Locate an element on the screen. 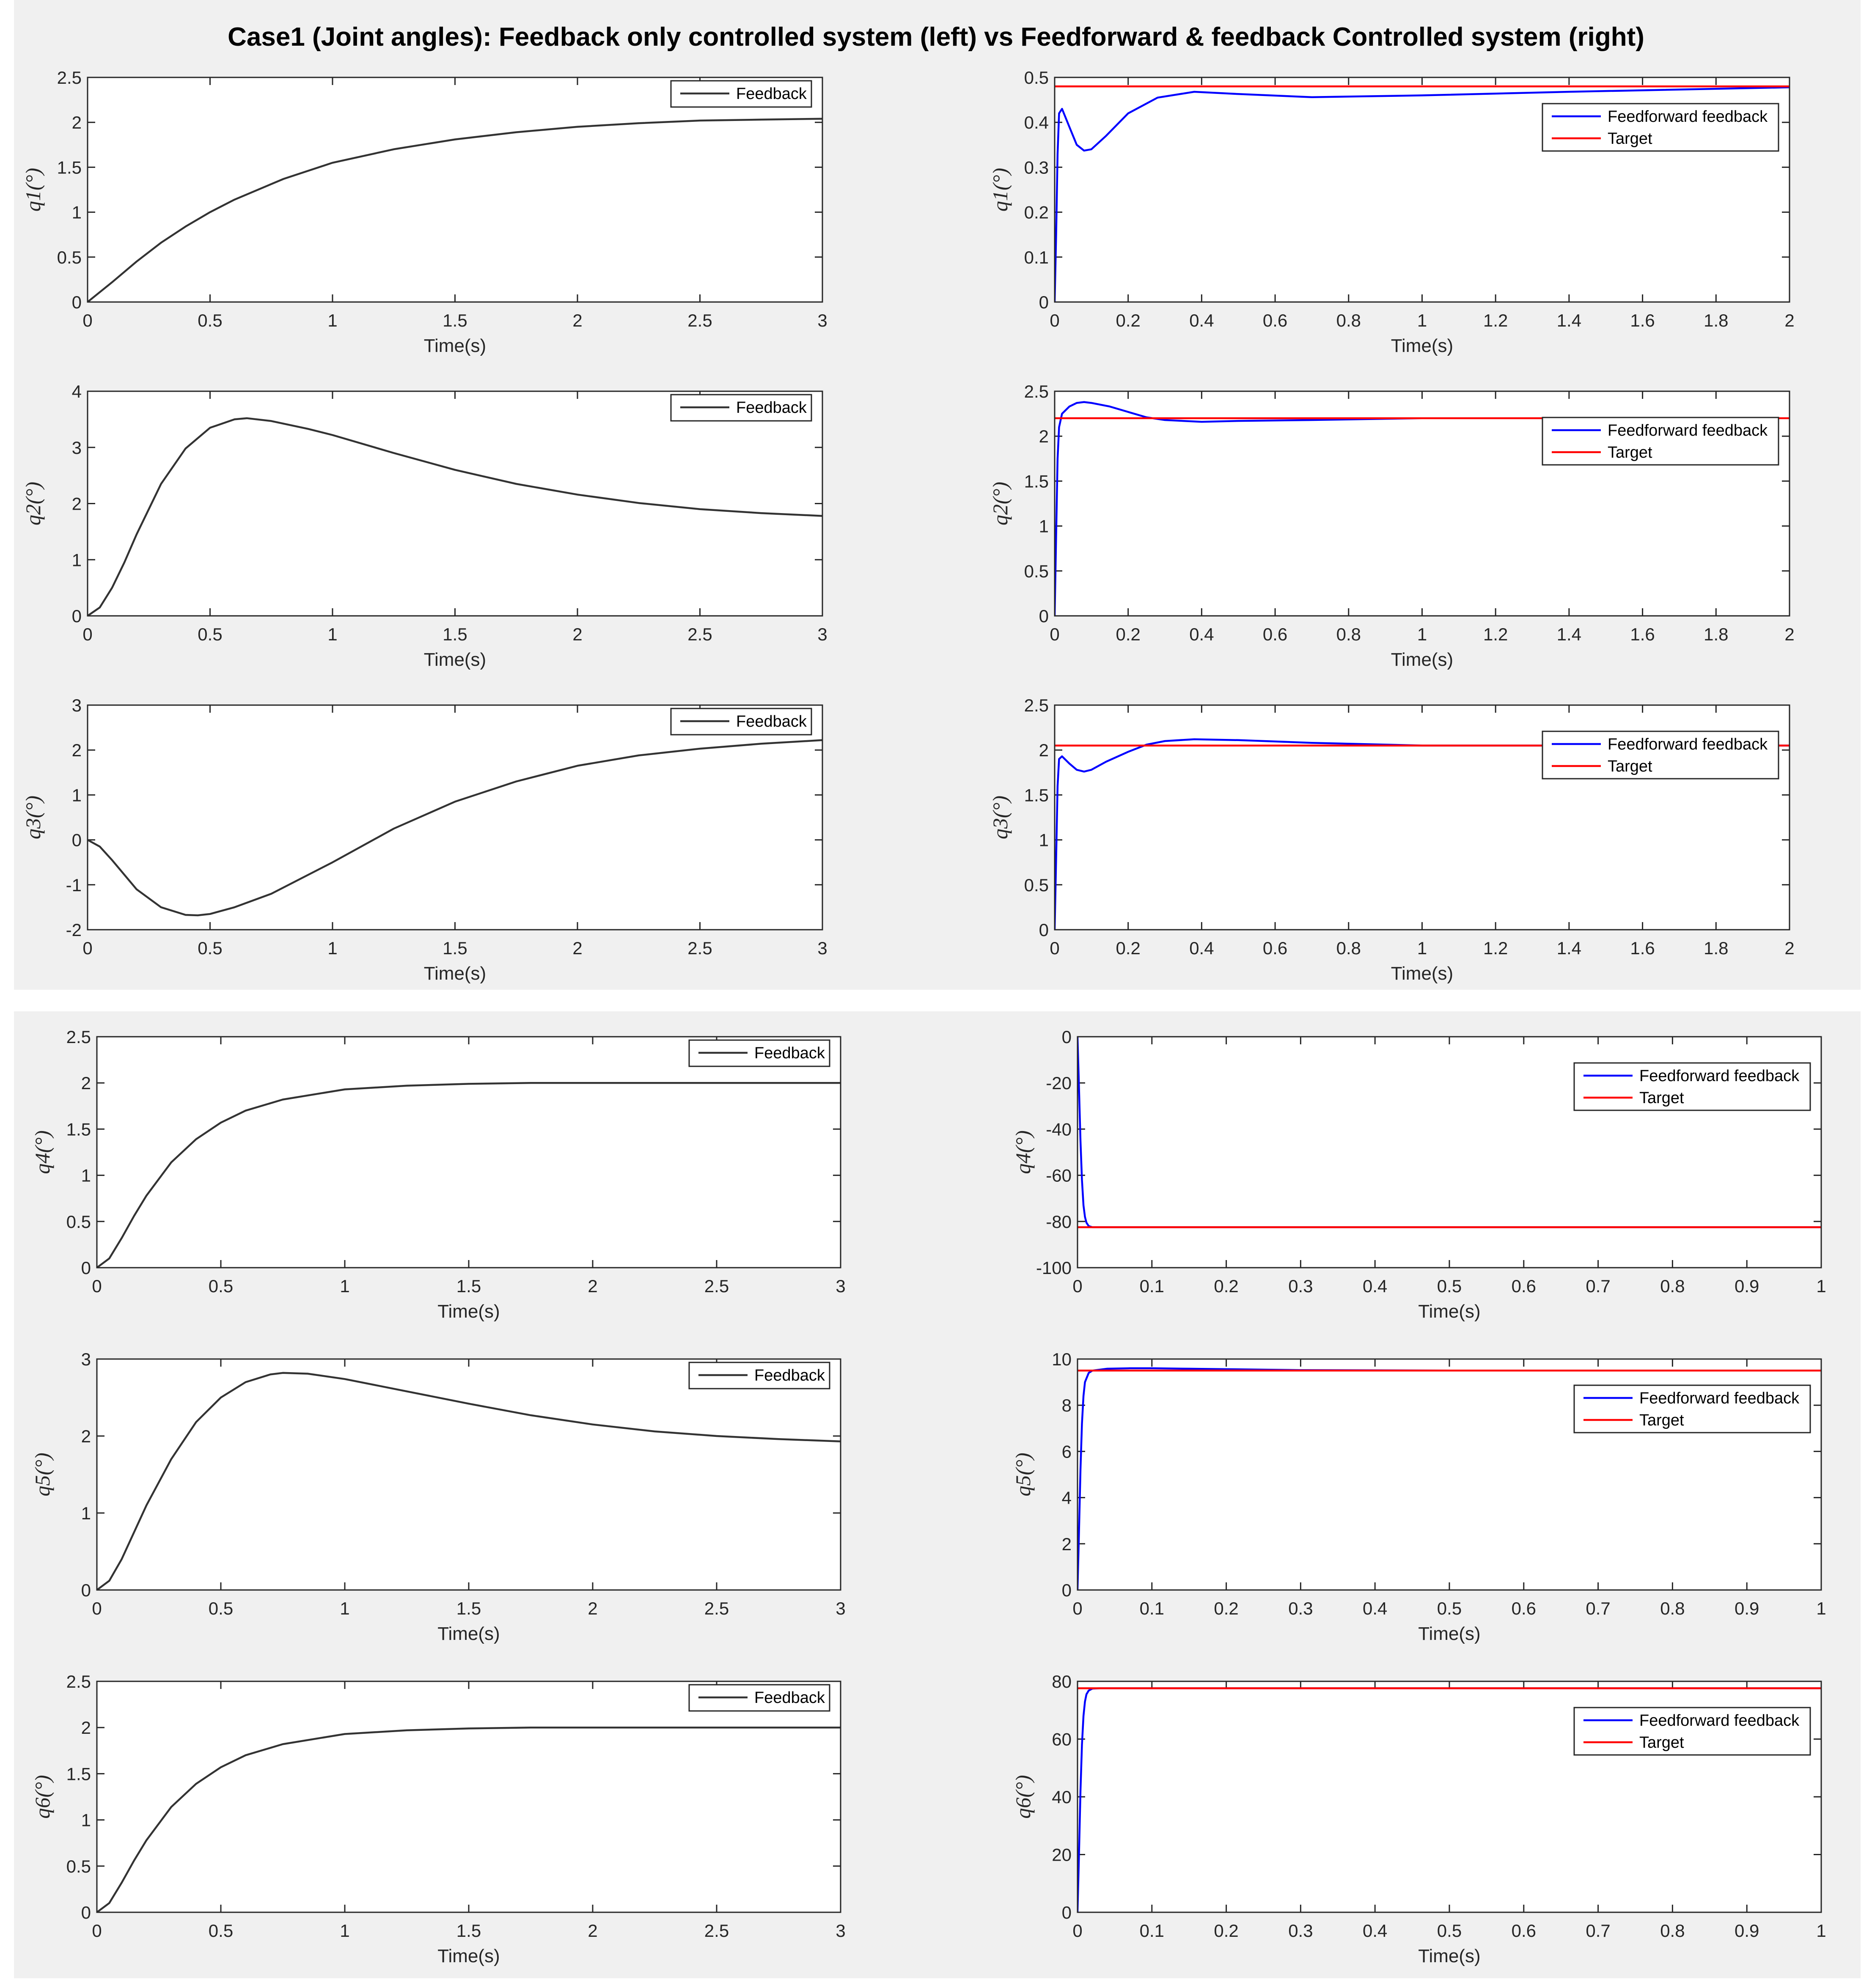 This screenshot has width=1872, height=1988. x-tick-label: 0.7 is located at coordinates (1598, 1286).